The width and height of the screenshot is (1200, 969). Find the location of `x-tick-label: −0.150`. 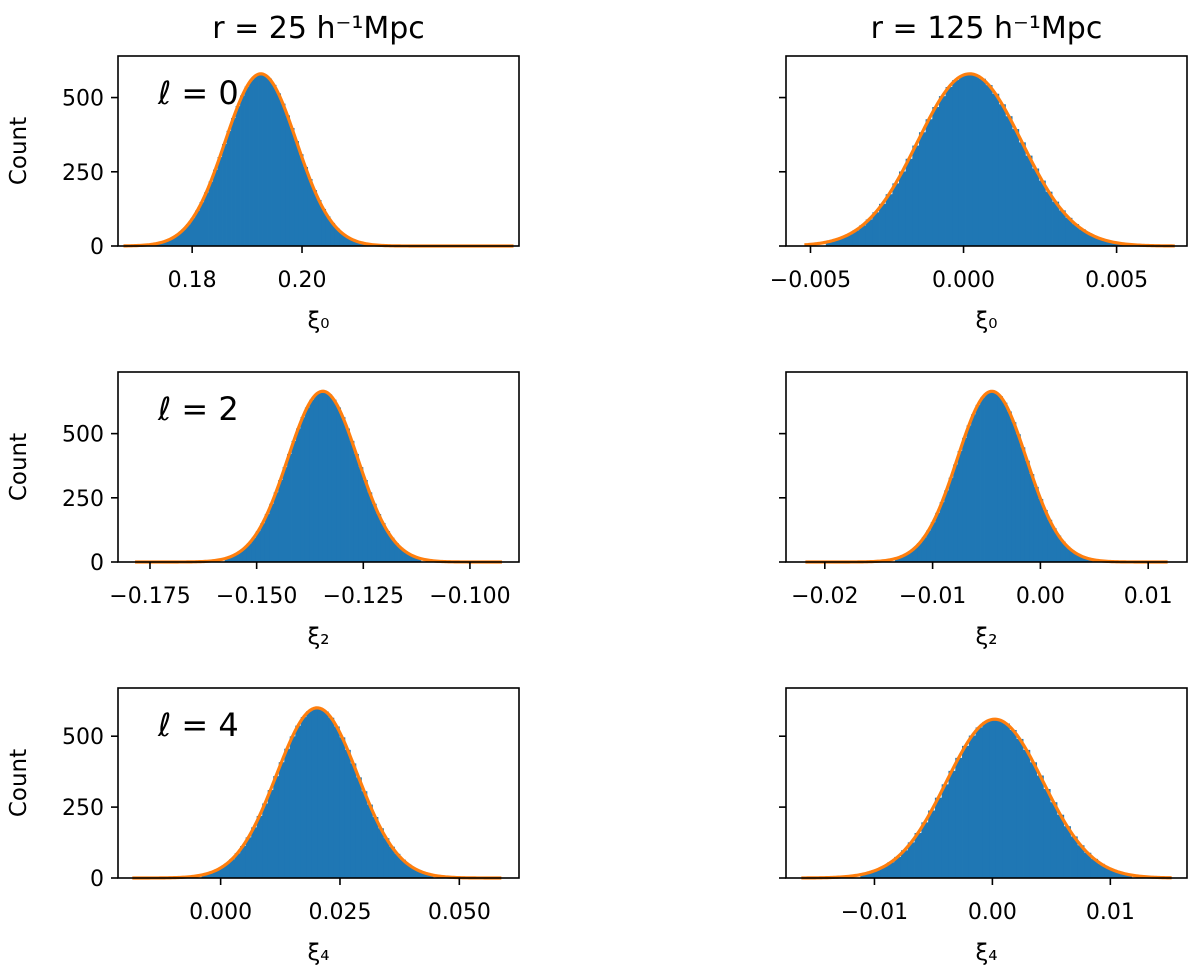

x-tick-label: −0.150 is located at coordinates (256, 596).